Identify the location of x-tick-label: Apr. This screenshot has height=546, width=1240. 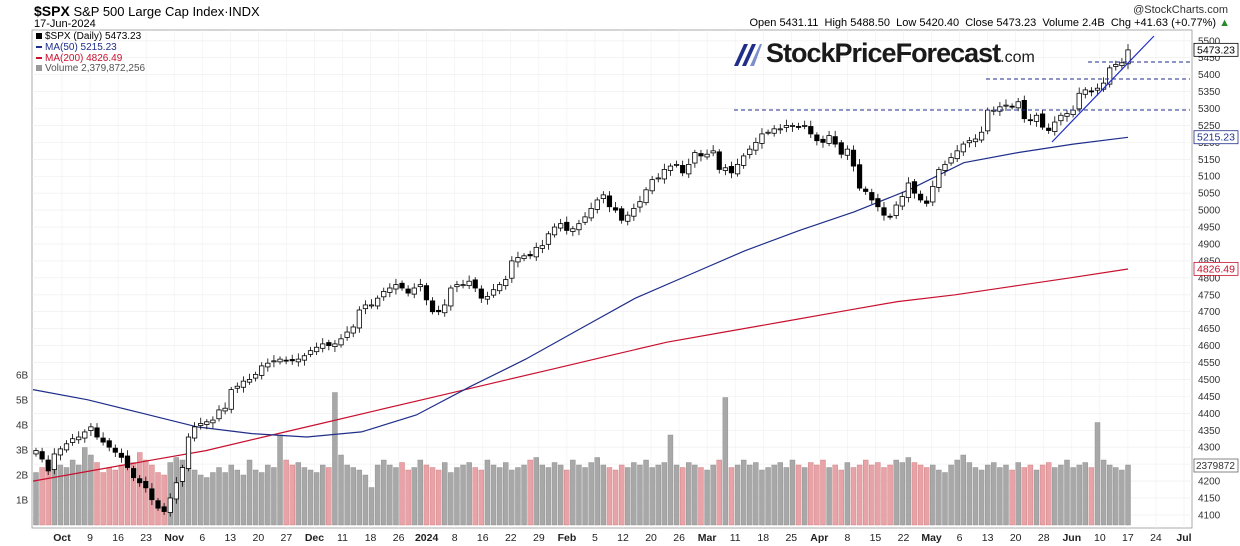
(819, 538).